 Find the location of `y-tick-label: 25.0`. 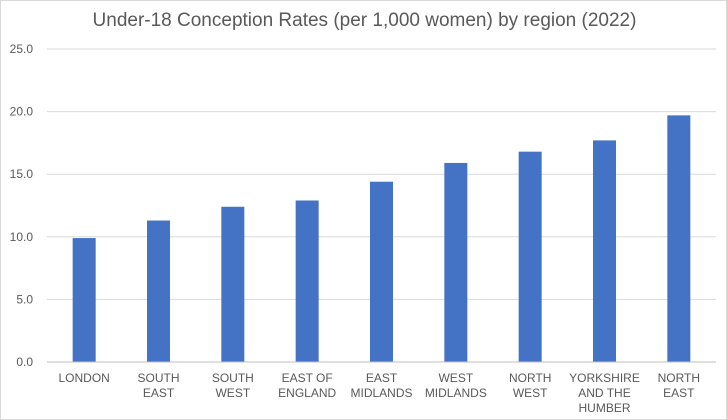

y-tick-label: 25.0 is located at coordinates (22, 49).